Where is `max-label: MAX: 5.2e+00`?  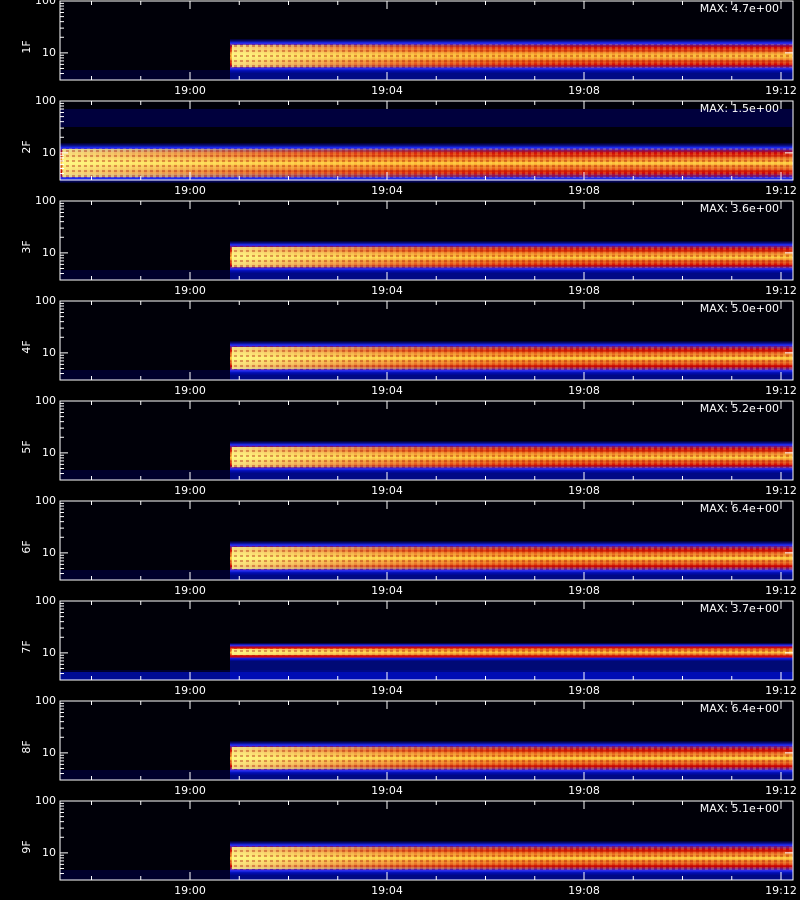 max-label: MAX: 5.2e+00 is located at coordinates (739, 408).